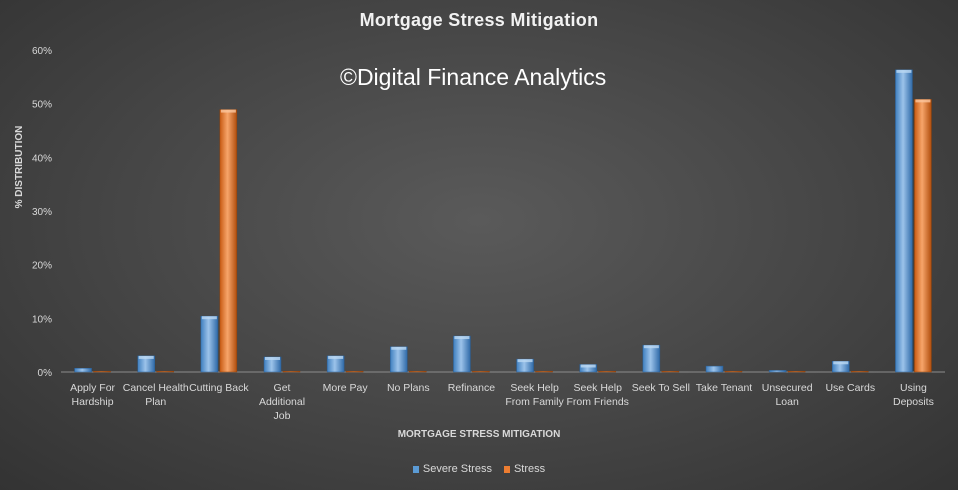 The image size is (958, 490). Describe the element at coordinates (850, 388) in the screenshot. I see `x-tick-label: Use Cards` at that location.